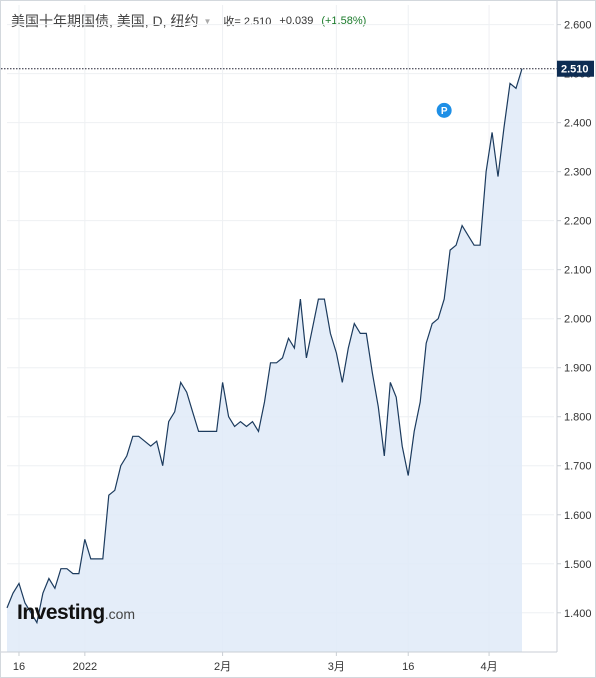 This screenshot has width=596, height=678. I want to click on change-value: +0.039, so click(296, 21).